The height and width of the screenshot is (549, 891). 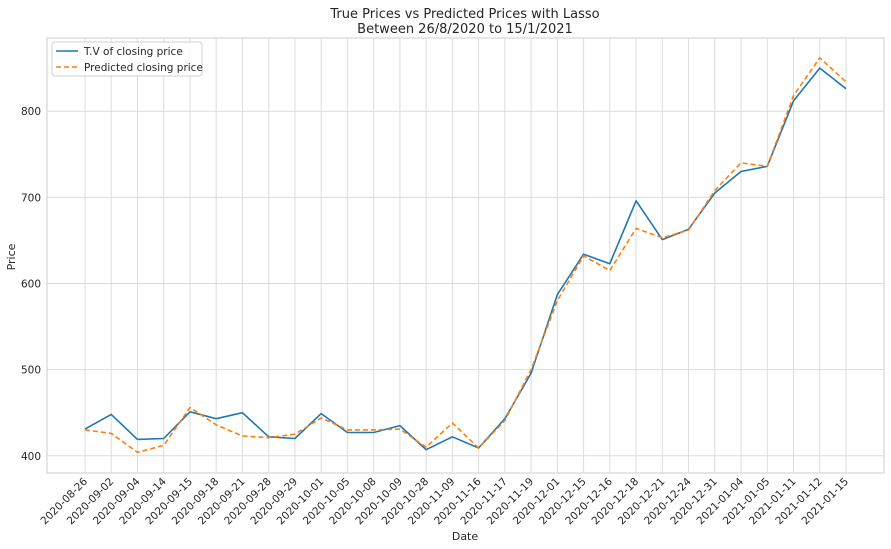 I want to click on y-tick-labels: 400 500 600 700 800, so click(x=31, y=284).